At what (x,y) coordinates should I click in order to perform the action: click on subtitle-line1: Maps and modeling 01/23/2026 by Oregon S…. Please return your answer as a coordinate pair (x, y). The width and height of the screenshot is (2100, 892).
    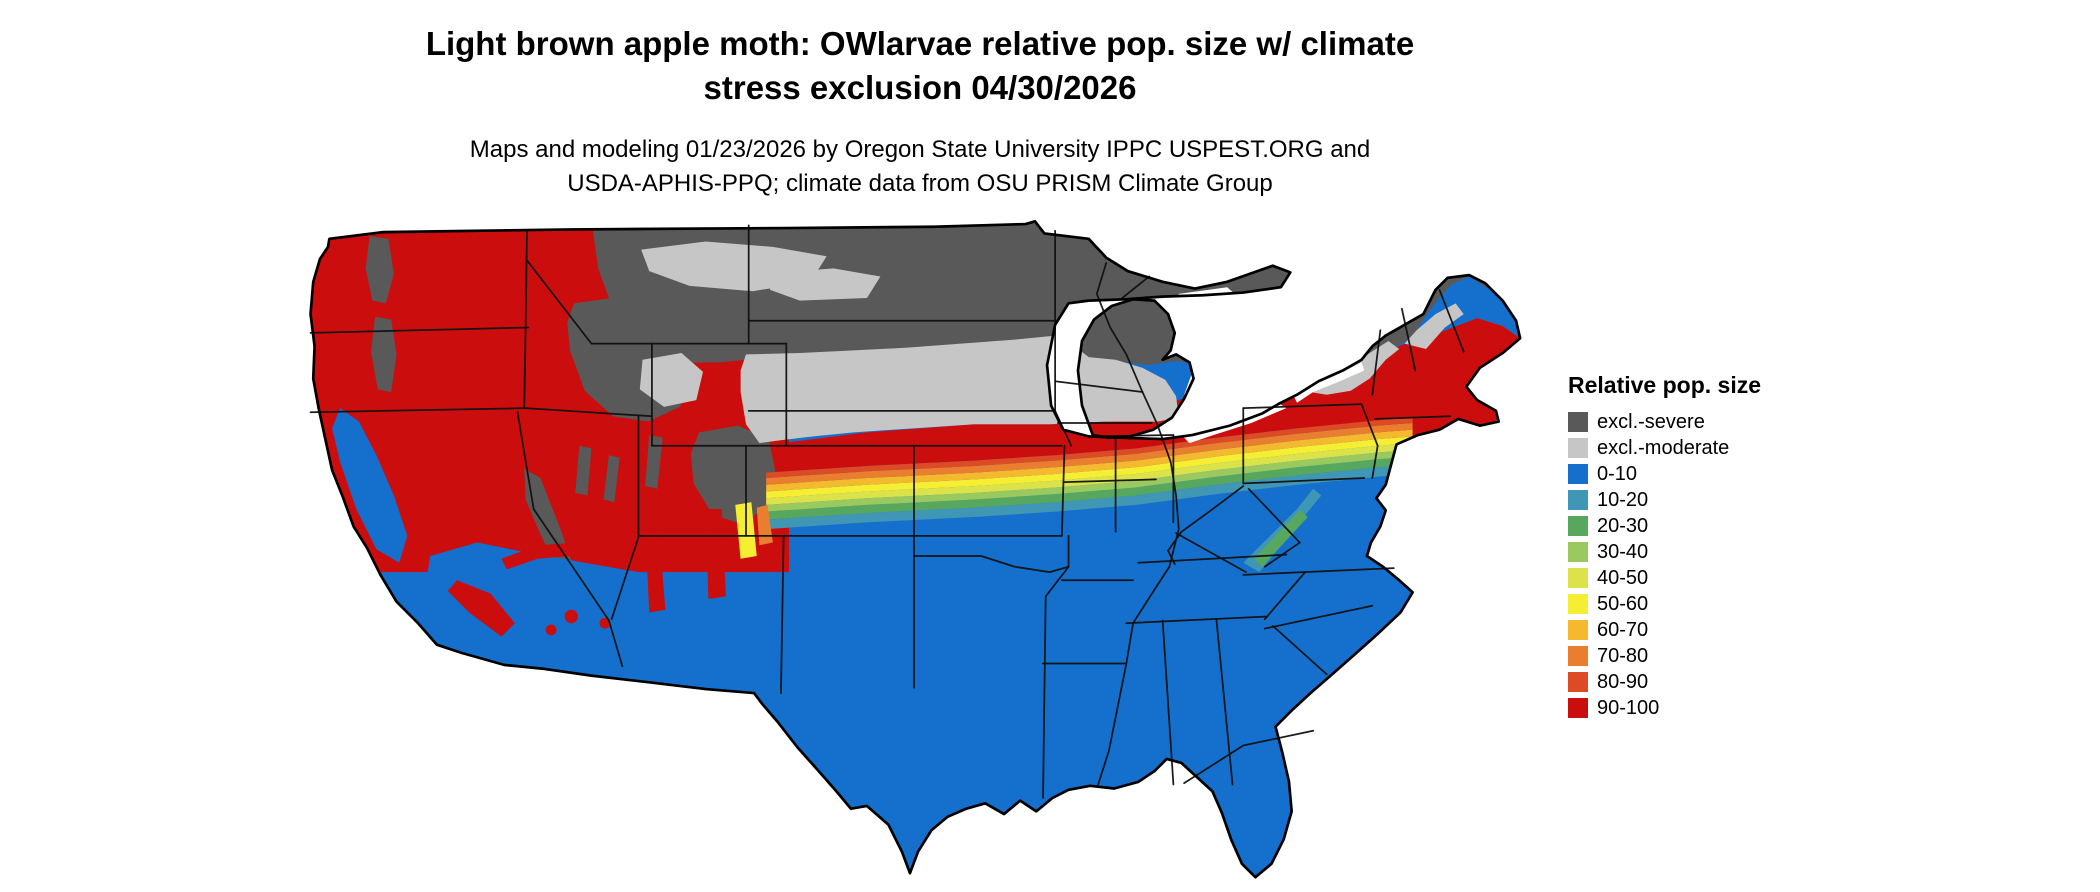
    Looking at the image, I should click on (920, 150).